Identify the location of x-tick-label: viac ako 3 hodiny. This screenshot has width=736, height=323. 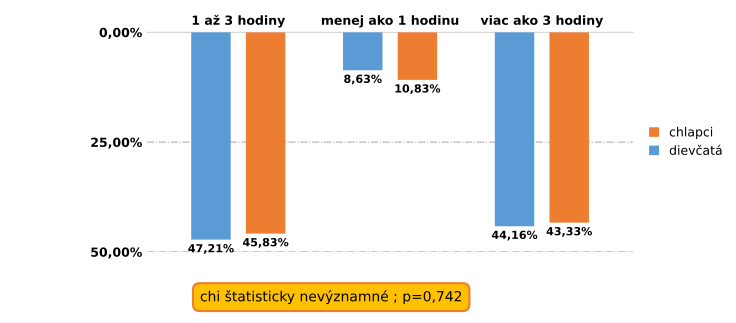
(542, 21).